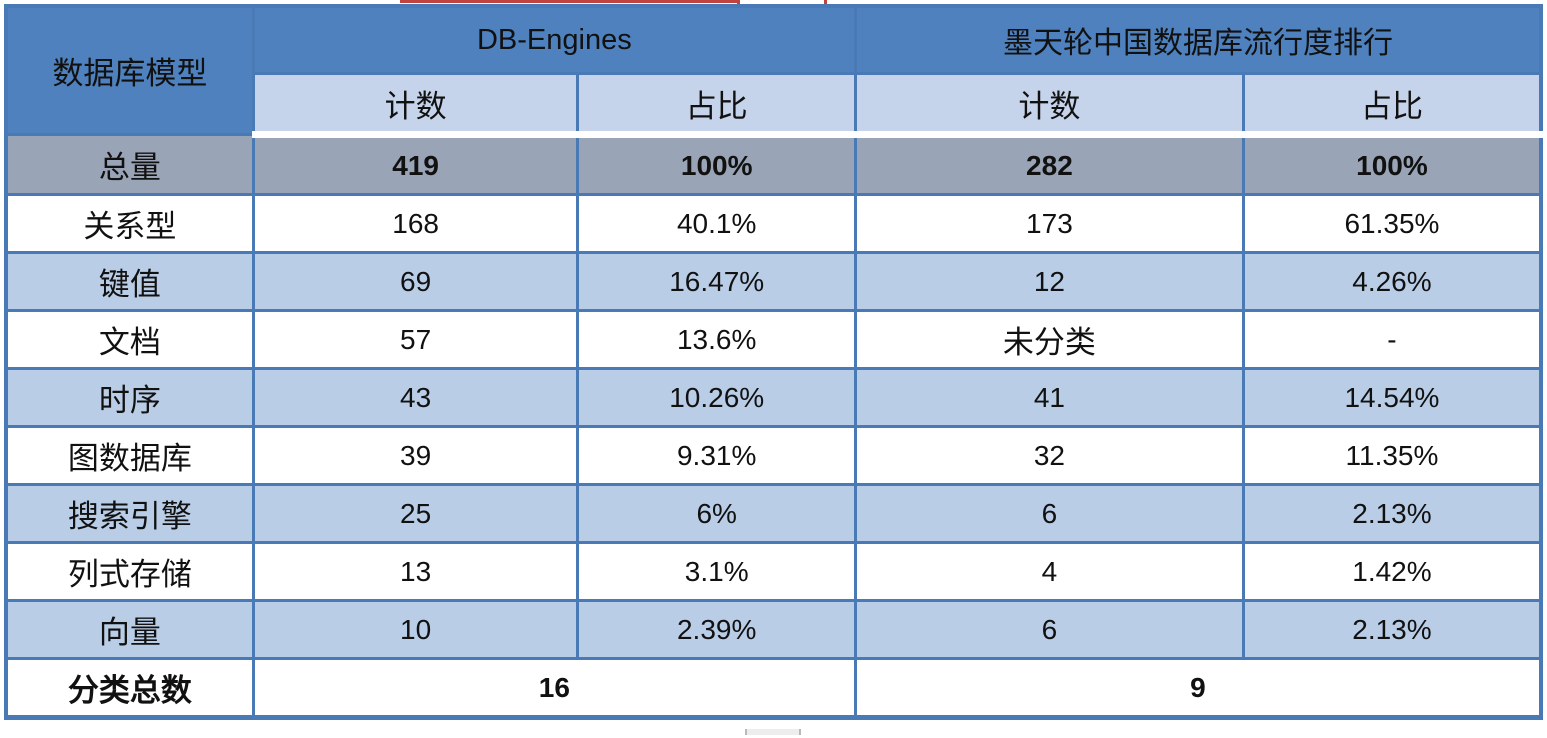 Image resolution: width=1547 pixels, height=738 pixels. What do you see at coordinates (1198, 688) in the screenshot?
I see `cell-mtl-category-total: 9` at bounding box center [1198, 688].